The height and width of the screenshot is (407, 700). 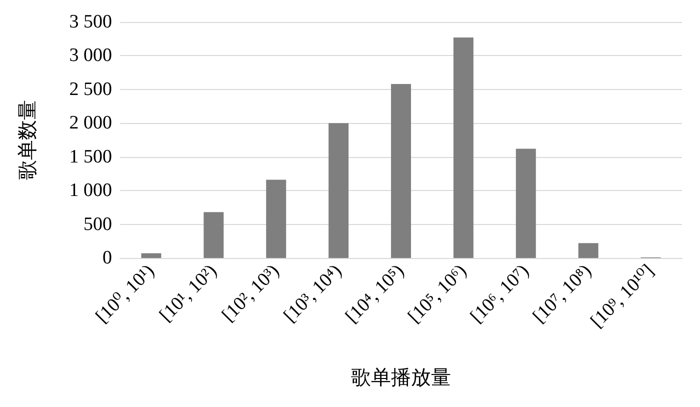 I want to click on x-axis-title: 歌单播放量, so click(x=401, y=378).